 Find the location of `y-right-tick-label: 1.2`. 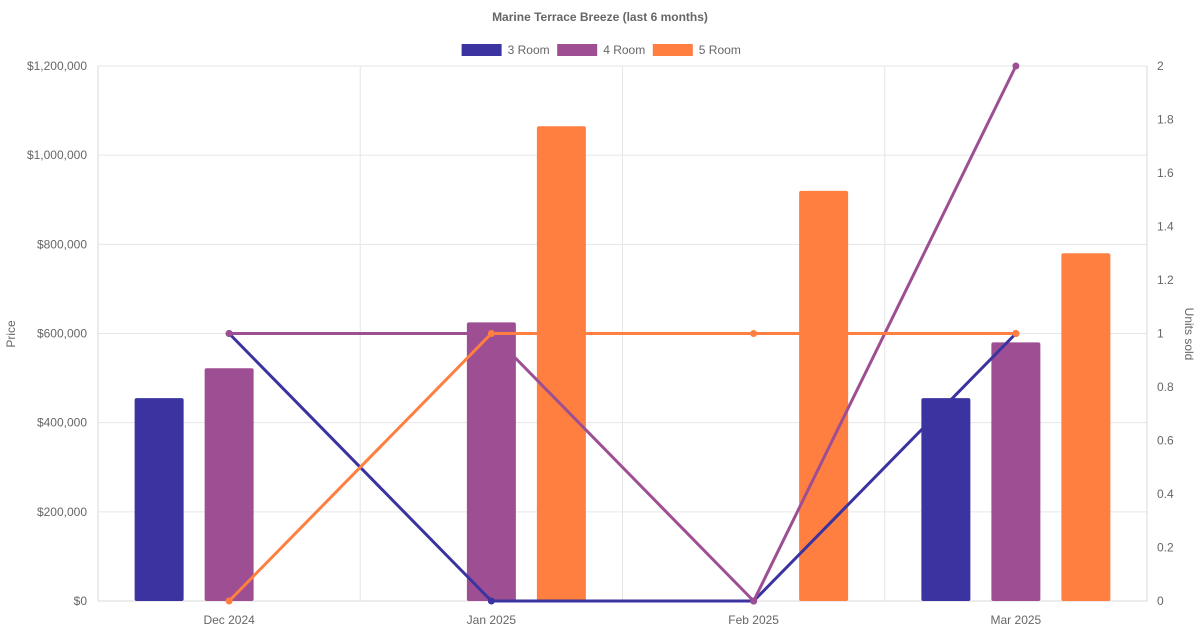

y-right-tick-label: 1.2 is located at coordinates (1165, 280).